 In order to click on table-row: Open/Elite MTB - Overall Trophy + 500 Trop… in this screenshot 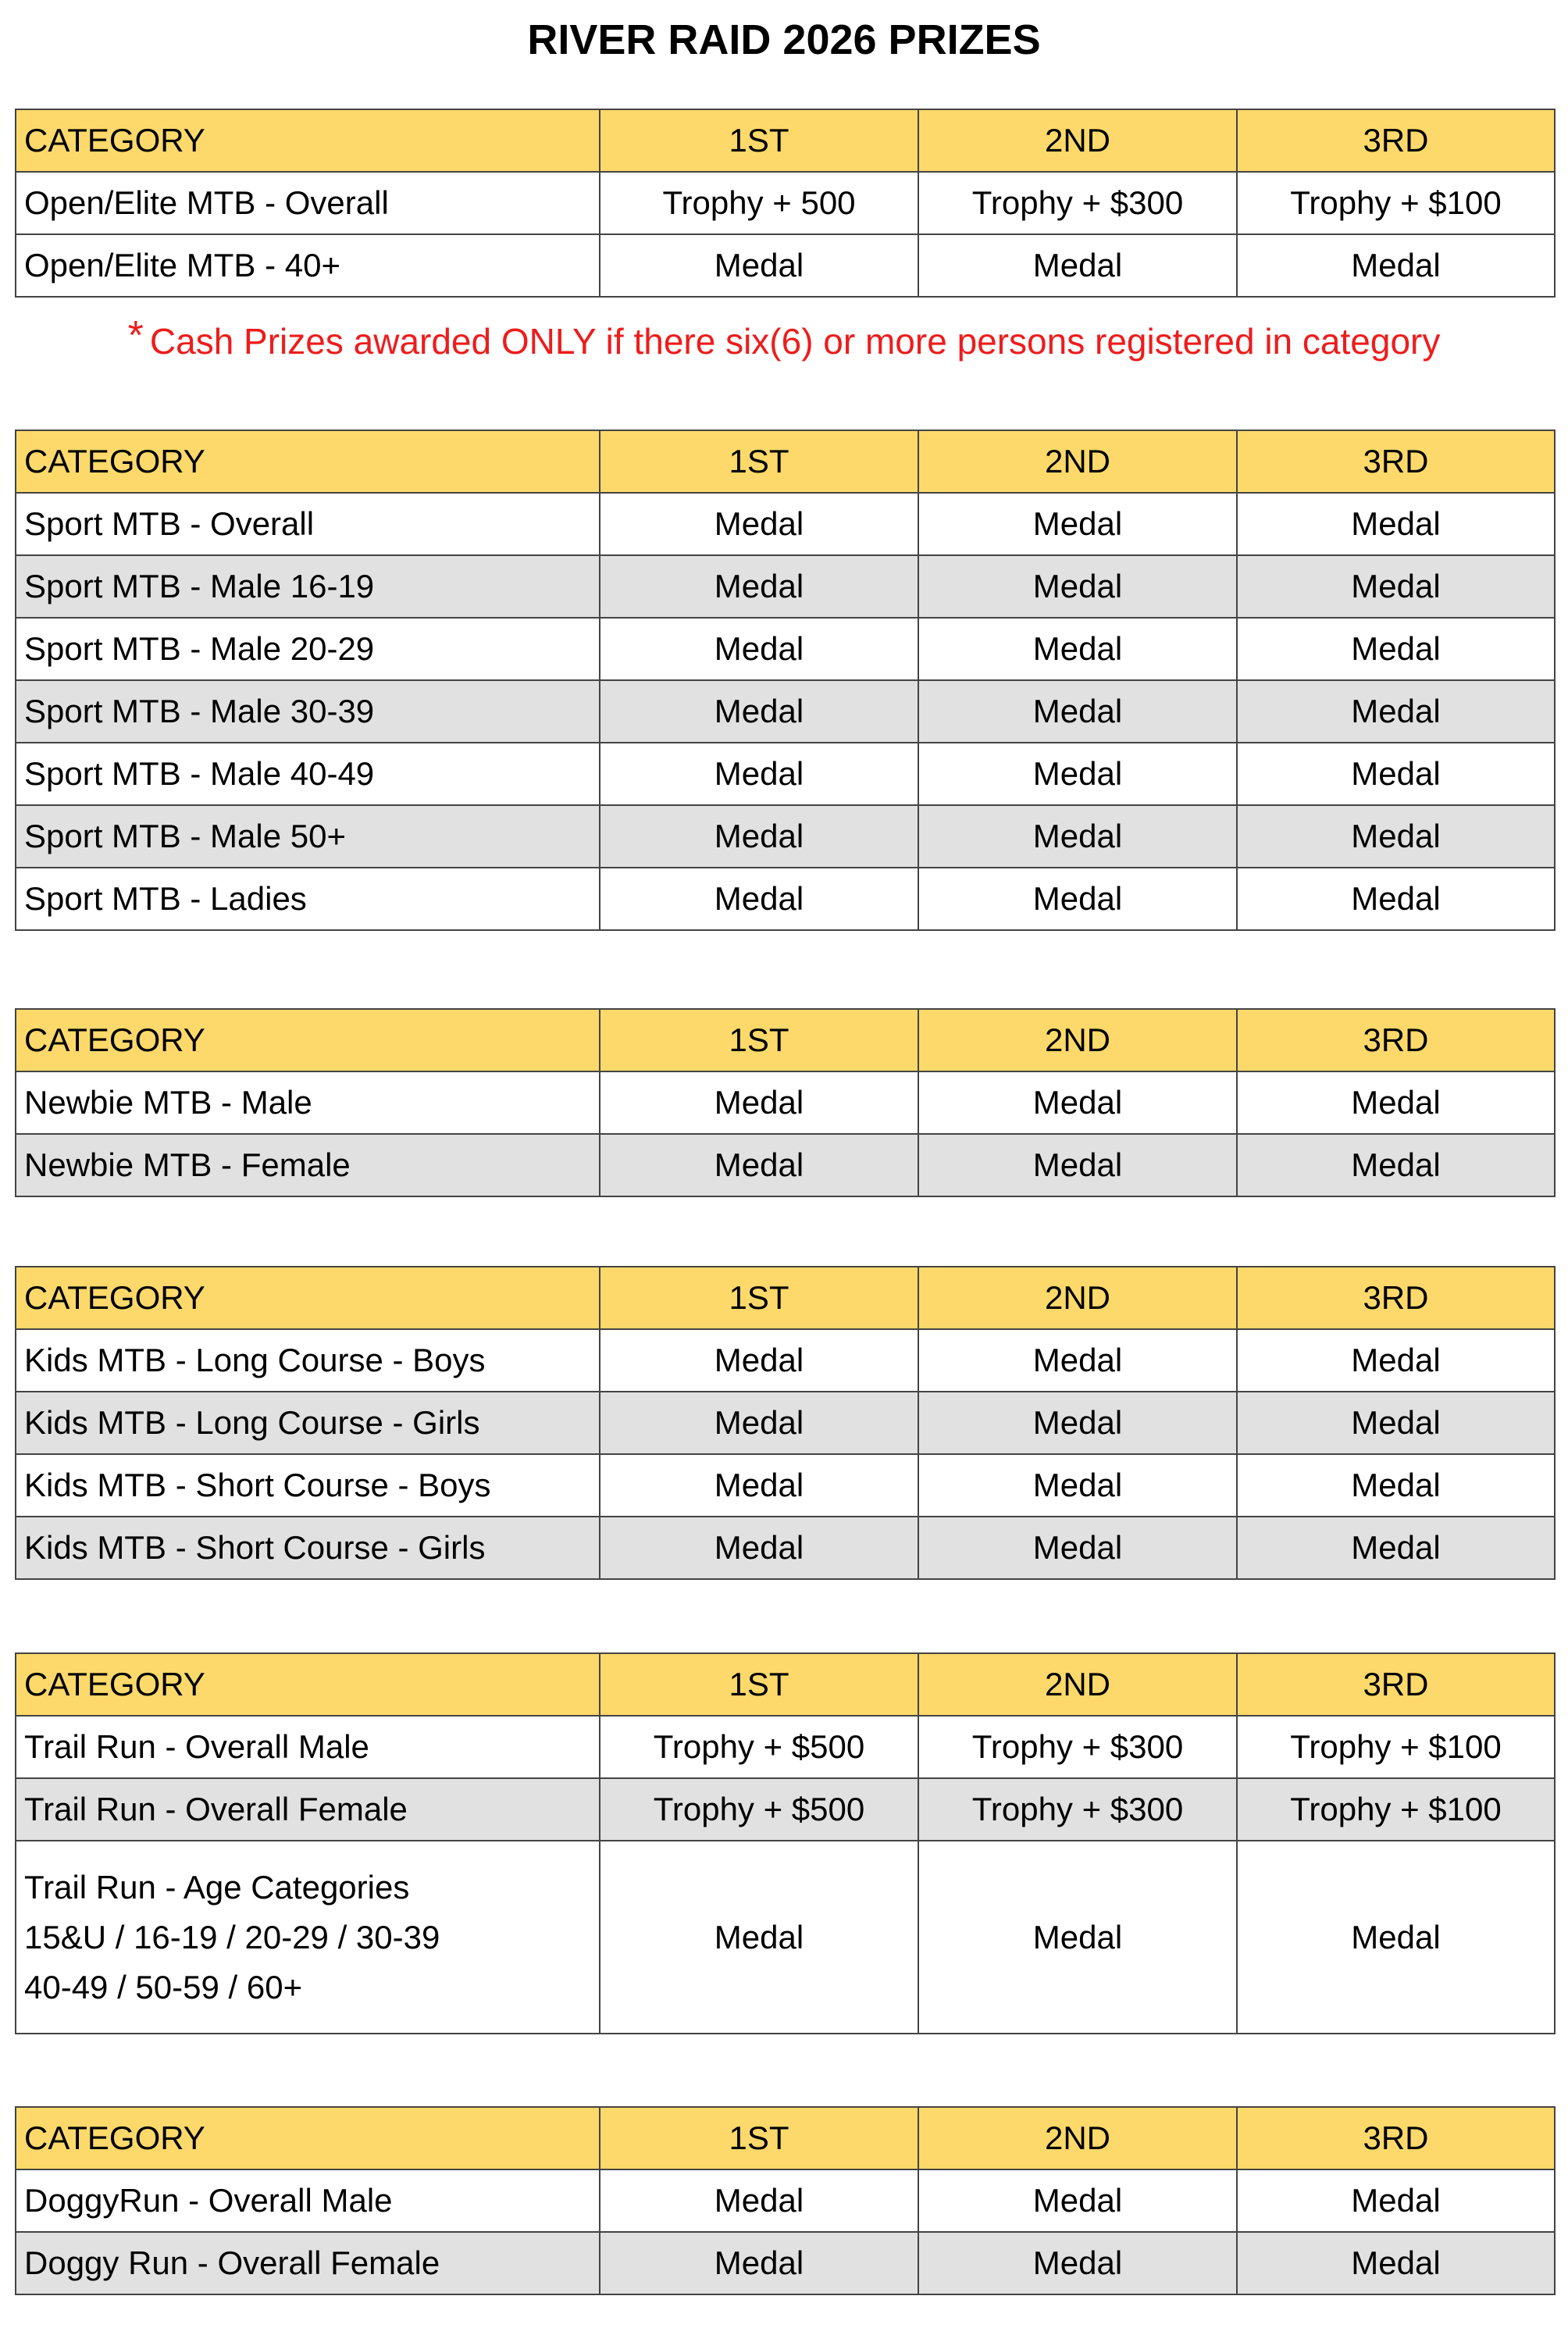, I will do `click(785, 203)`.